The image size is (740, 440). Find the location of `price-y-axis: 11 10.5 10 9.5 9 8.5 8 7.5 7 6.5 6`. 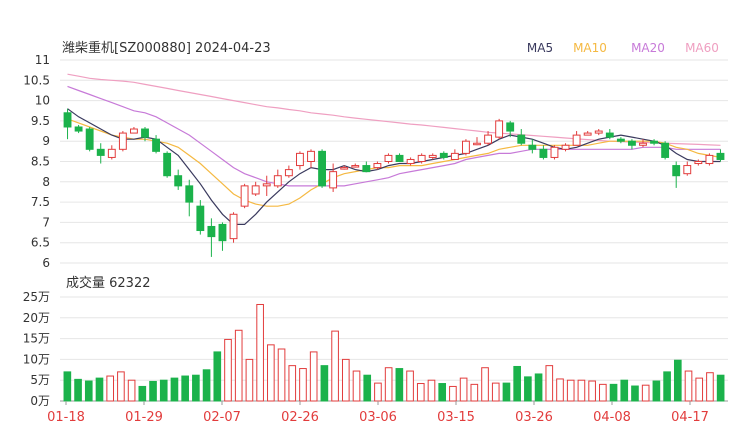

price-y-axis: 11 10.5 10 9.5 9 8.5 8 7.5 7 6.5 6 is located at coordinates (36, 161).